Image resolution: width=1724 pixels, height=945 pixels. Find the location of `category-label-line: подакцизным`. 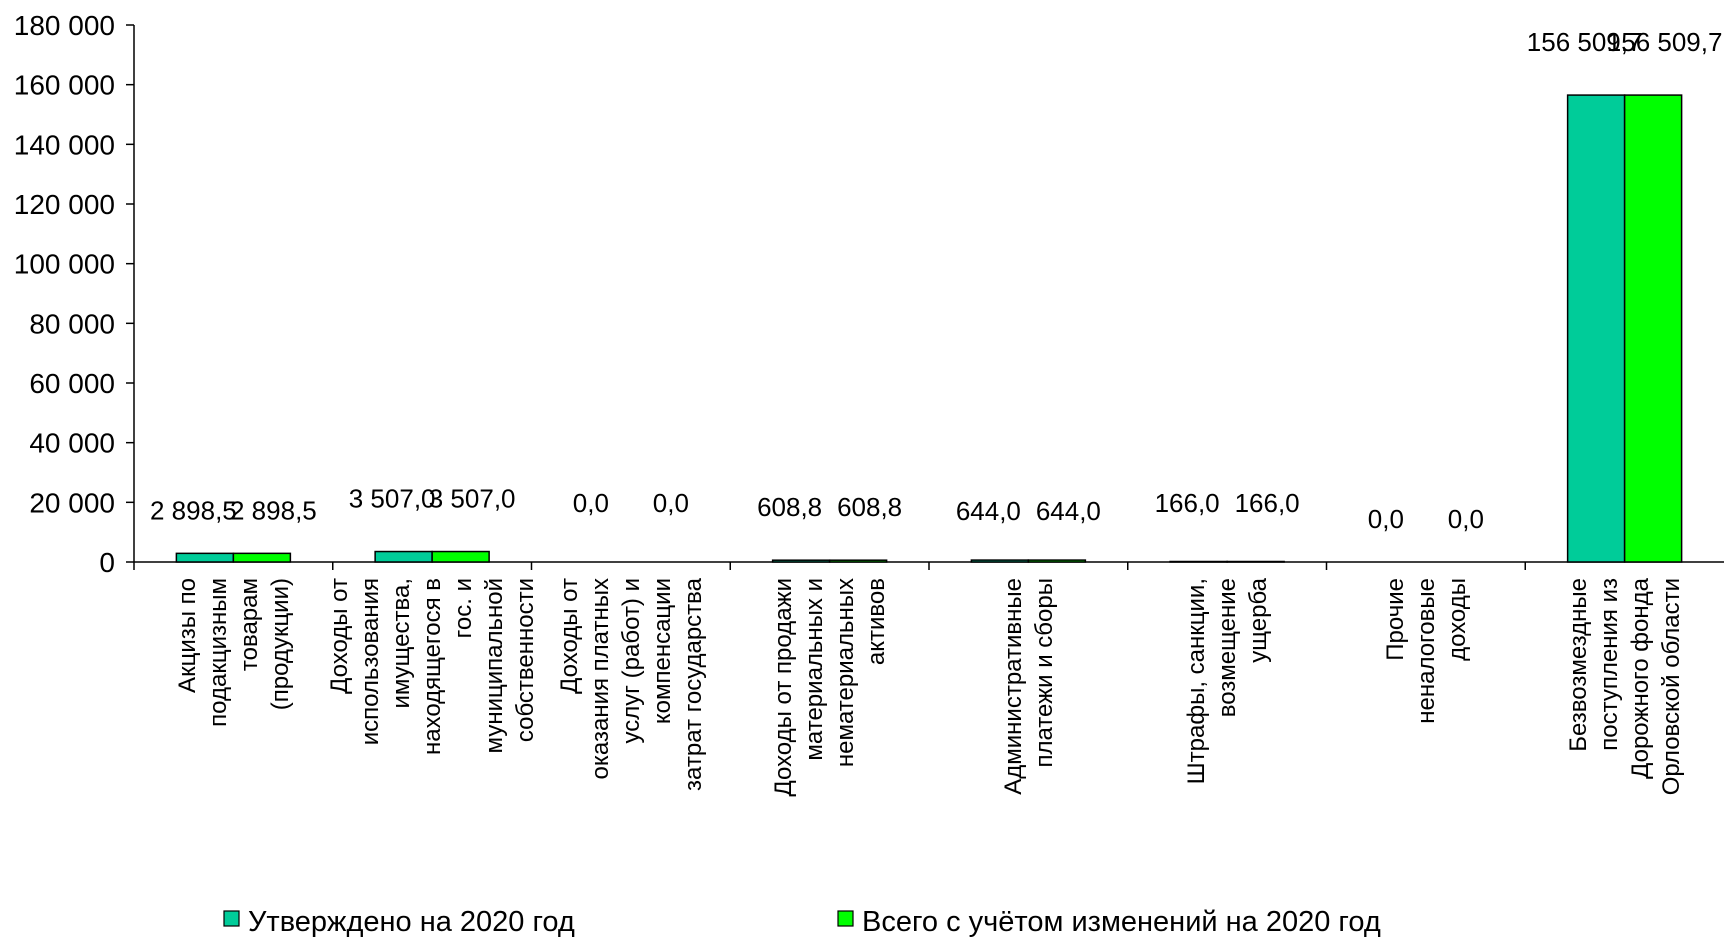

category-label-line: подакцизным is located at coordinates (218, 652).